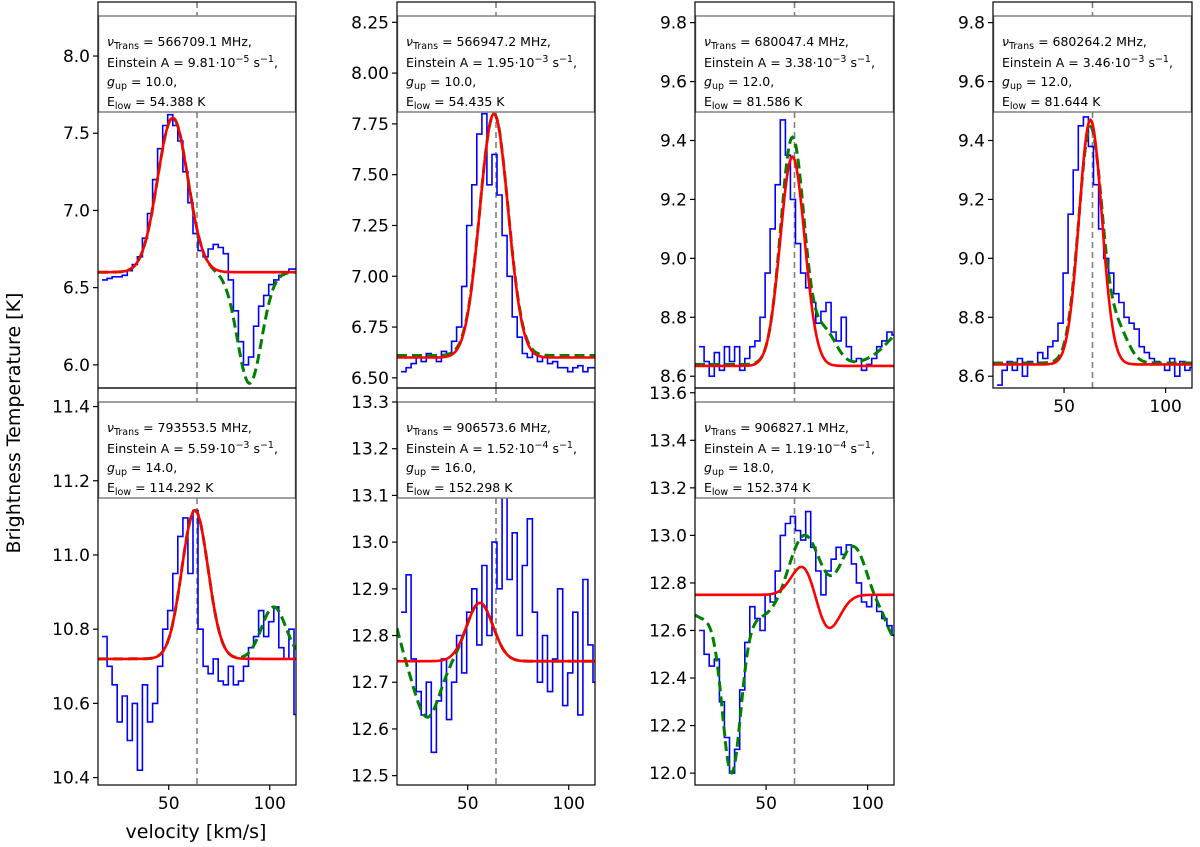  I want to click on y-tick-label: 7.0, so click(76, 211).